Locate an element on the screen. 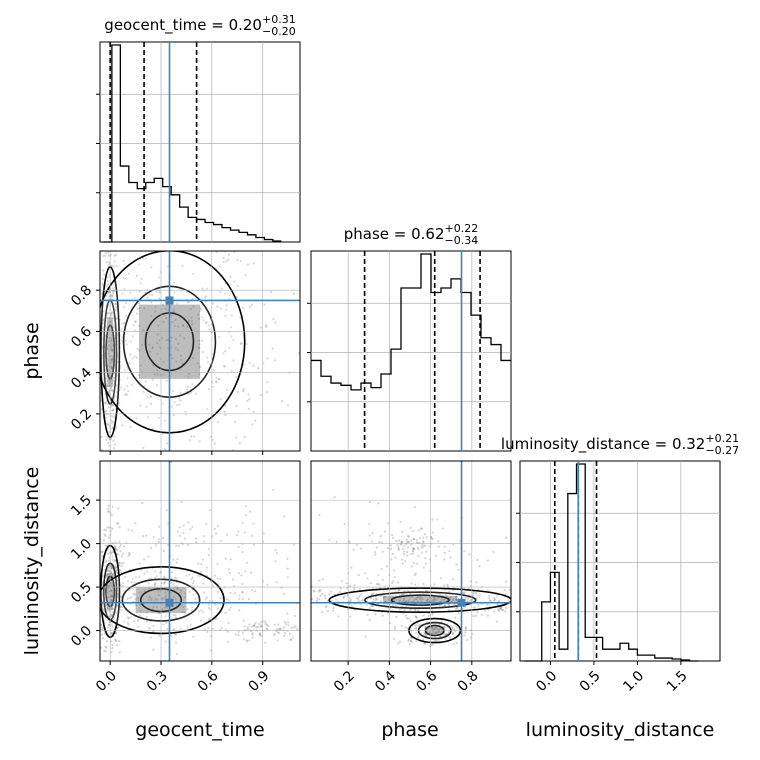 The height and width of the screenshot is (760, 760). x-axis-label-luminosity_distance: luminosity_distance is located at coordinates (620, 730).